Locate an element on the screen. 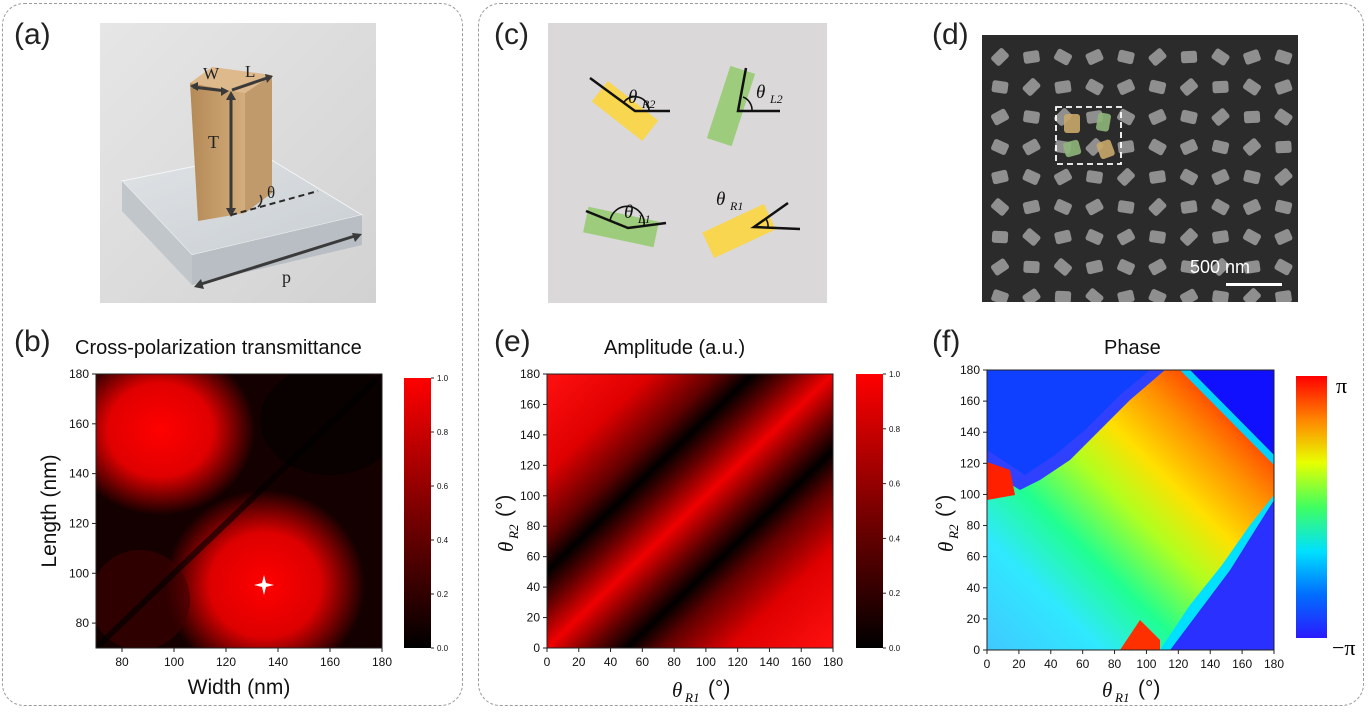 This screenshot has width=1369, height=712. b-cb-label: 1.0 is located at coordinates (443, 378).